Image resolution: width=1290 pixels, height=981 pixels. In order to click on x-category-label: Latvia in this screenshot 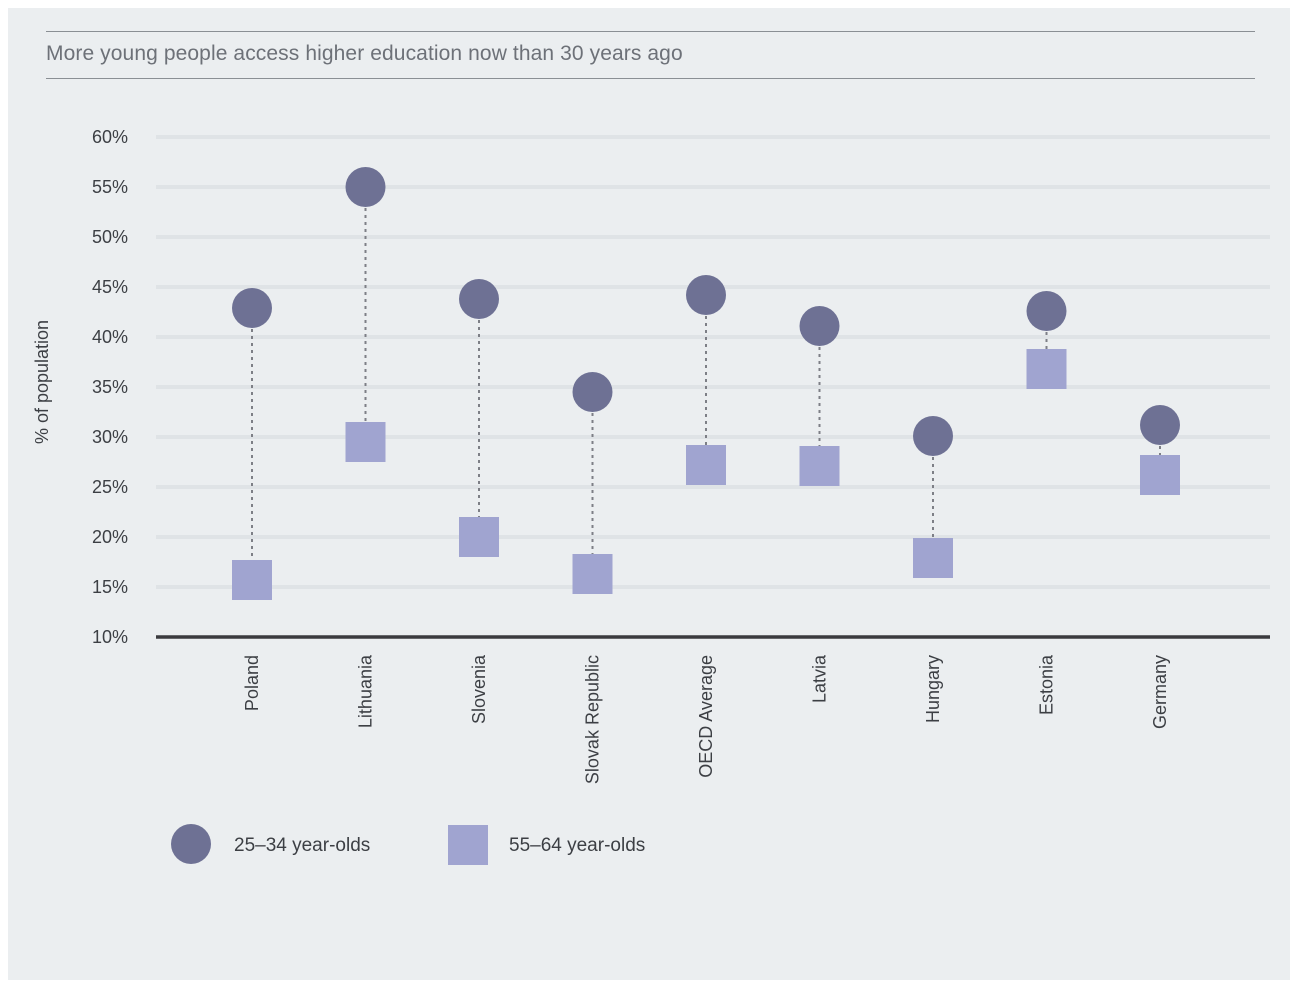, I will do `click(820, 678)`.